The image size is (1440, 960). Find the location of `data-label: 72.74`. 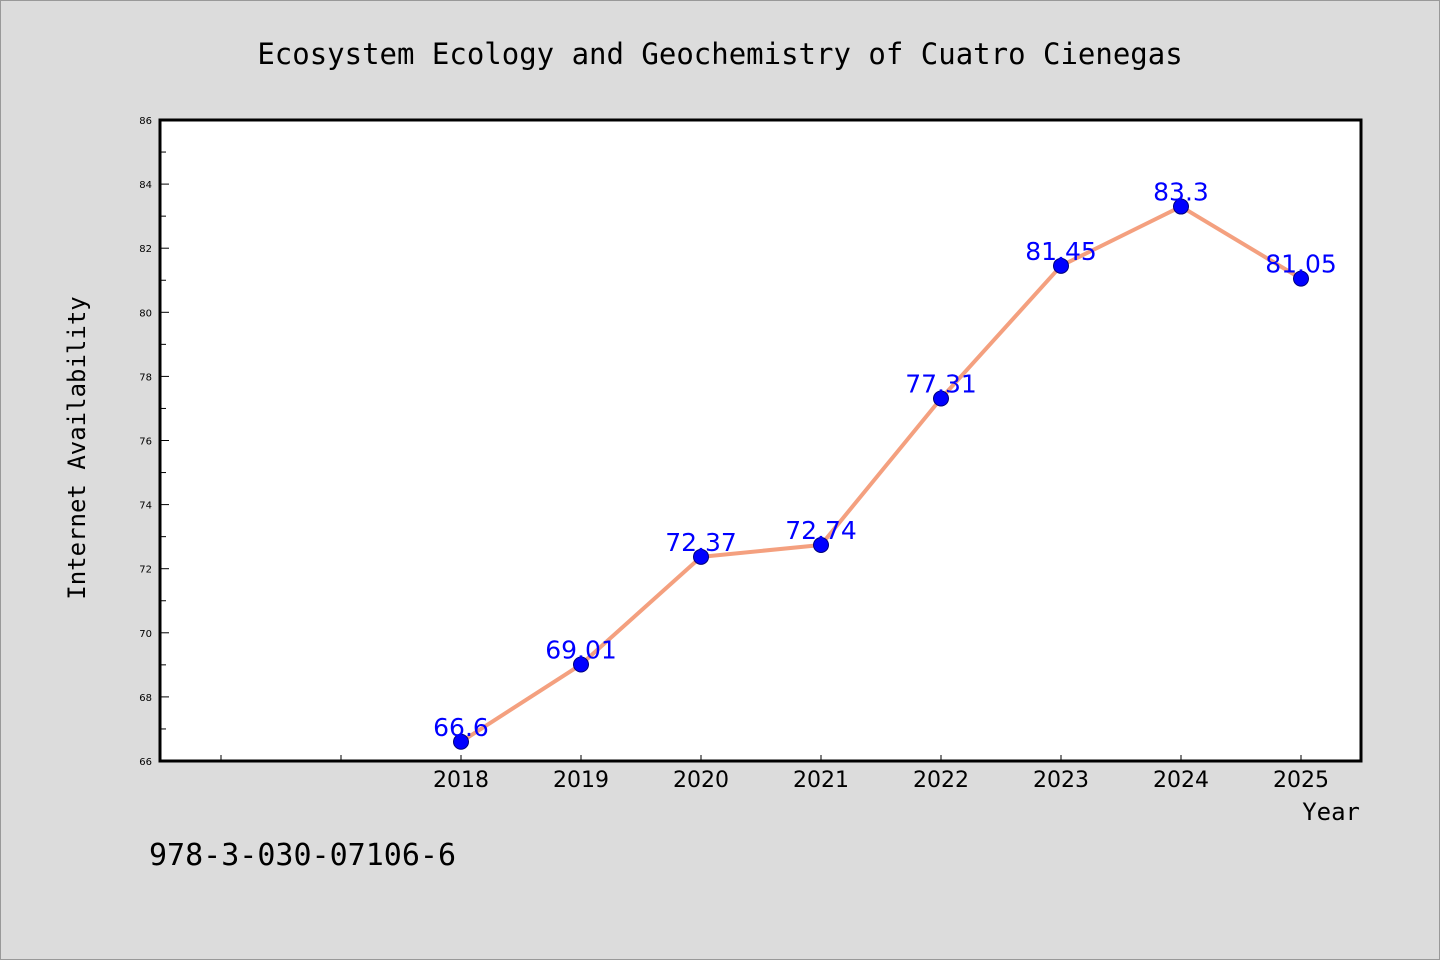

data-label: 72.74 is located at coordinates (821, 530).